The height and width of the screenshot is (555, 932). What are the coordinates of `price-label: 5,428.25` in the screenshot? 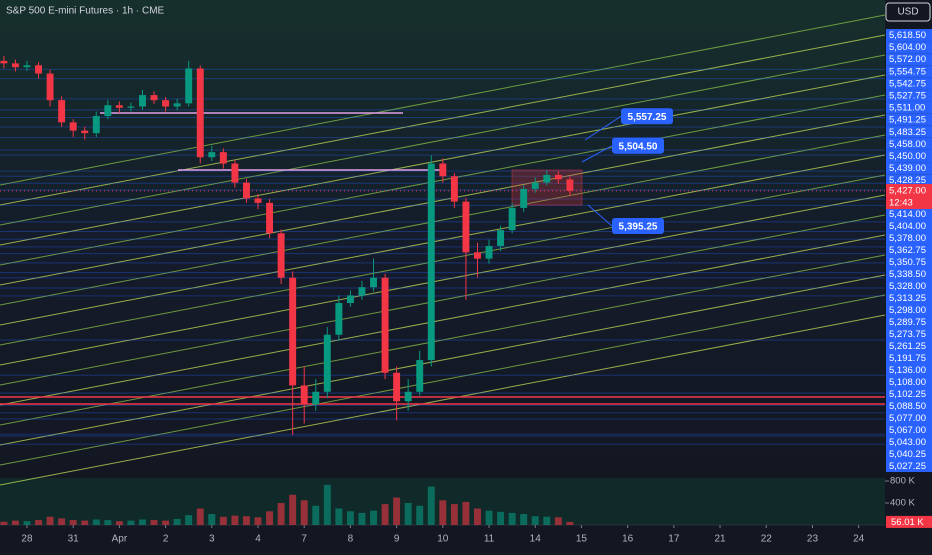 It's located at (907, 180).